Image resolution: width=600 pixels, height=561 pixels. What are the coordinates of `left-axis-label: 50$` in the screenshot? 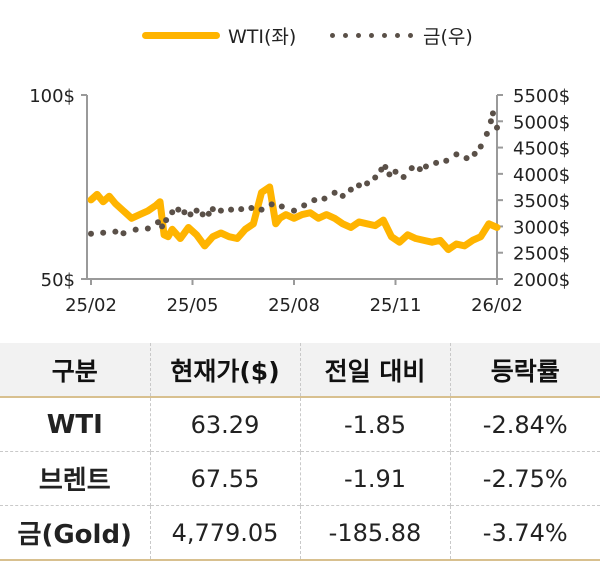 It's located at (58, 280).